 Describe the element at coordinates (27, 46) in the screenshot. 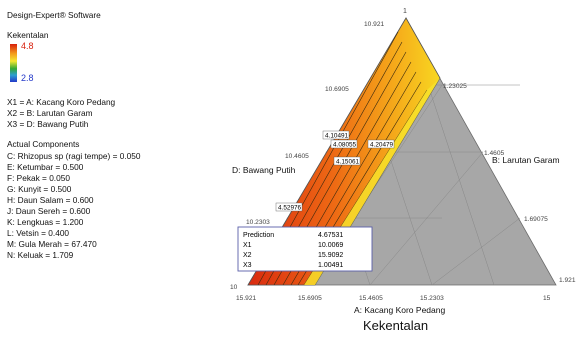

I see `legend-high-value: 4.8` at that location.